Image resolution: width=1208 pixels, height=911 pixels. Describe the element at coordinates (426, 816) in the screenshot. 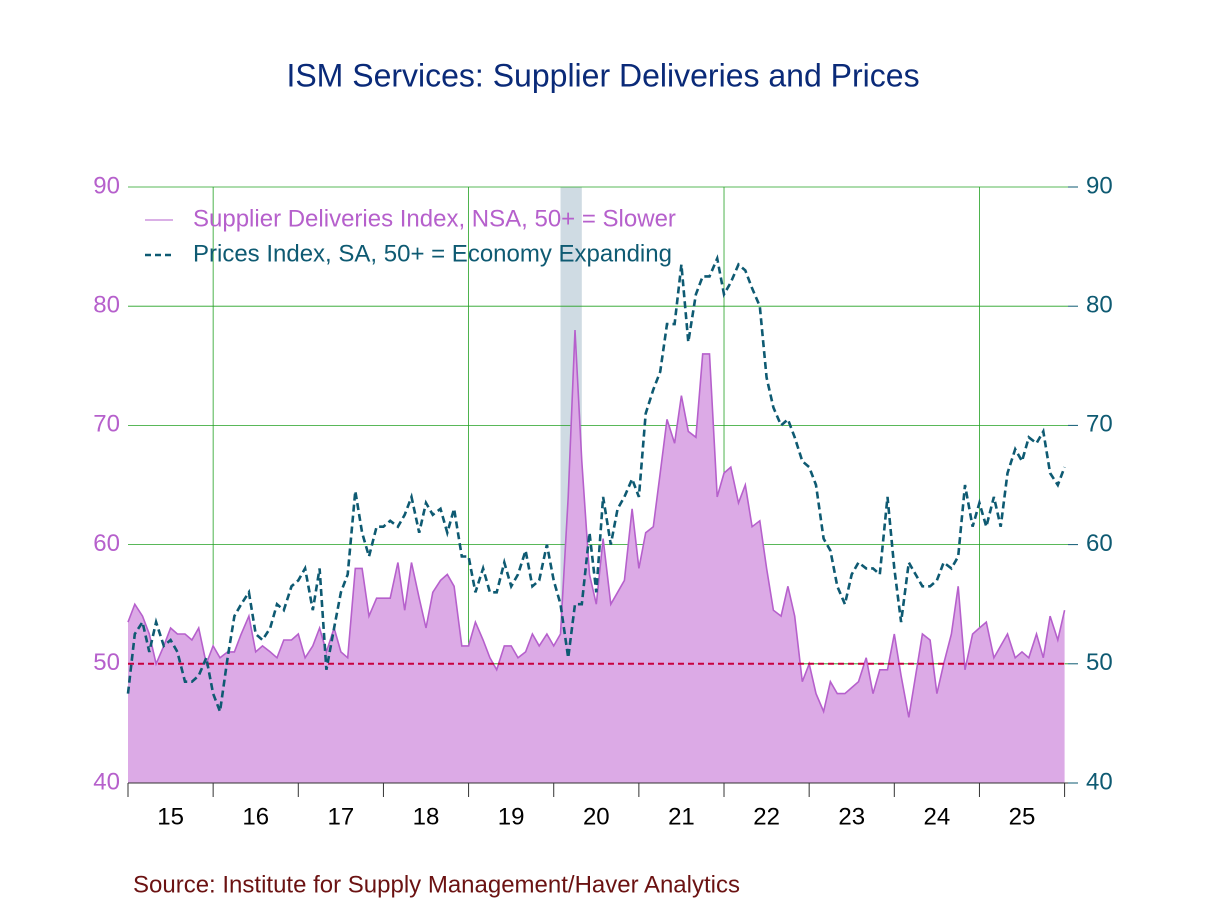

I see `x-tick-label: 18` at that location.